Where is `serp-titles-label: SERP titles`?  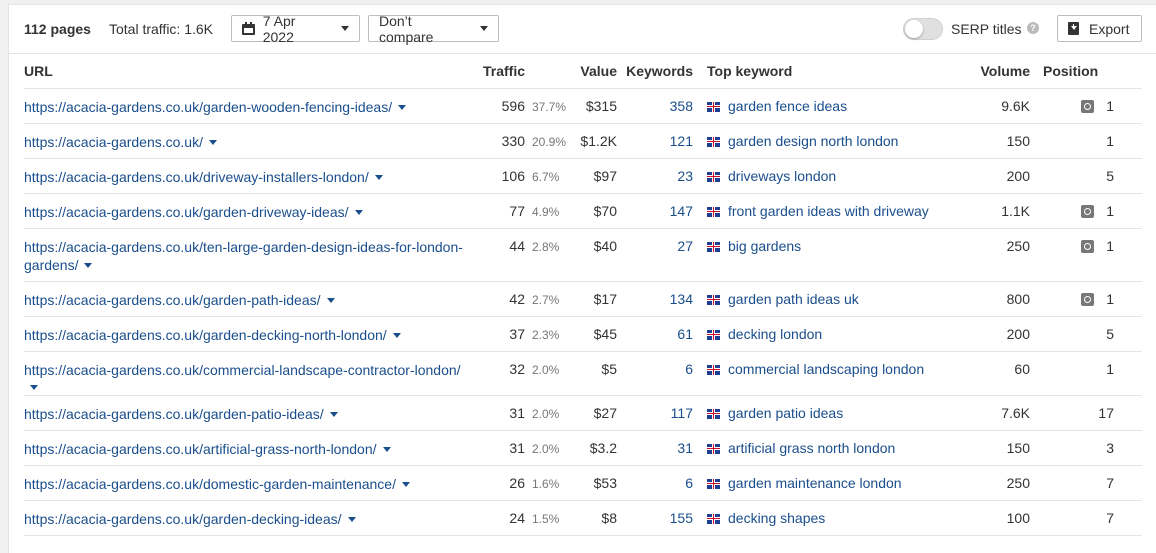
serp-titles-label: SERP titles is located at coordinates (986, 29).